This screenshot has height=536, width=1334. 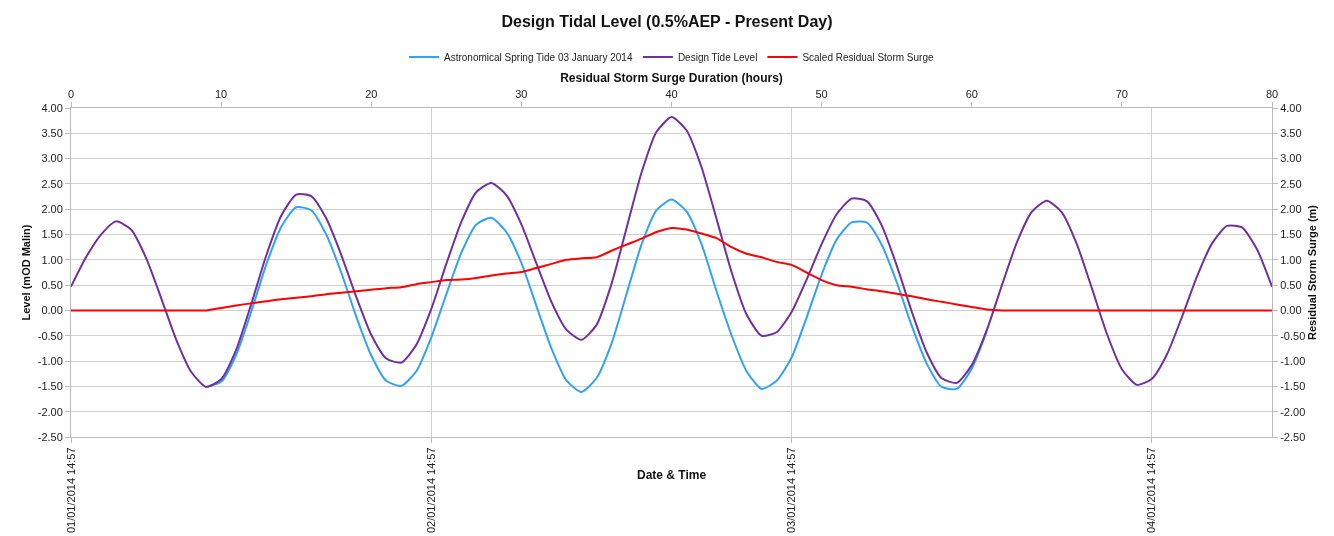 I want to click on y2-tick-label: 0.50, so click(x=1291, y=285).